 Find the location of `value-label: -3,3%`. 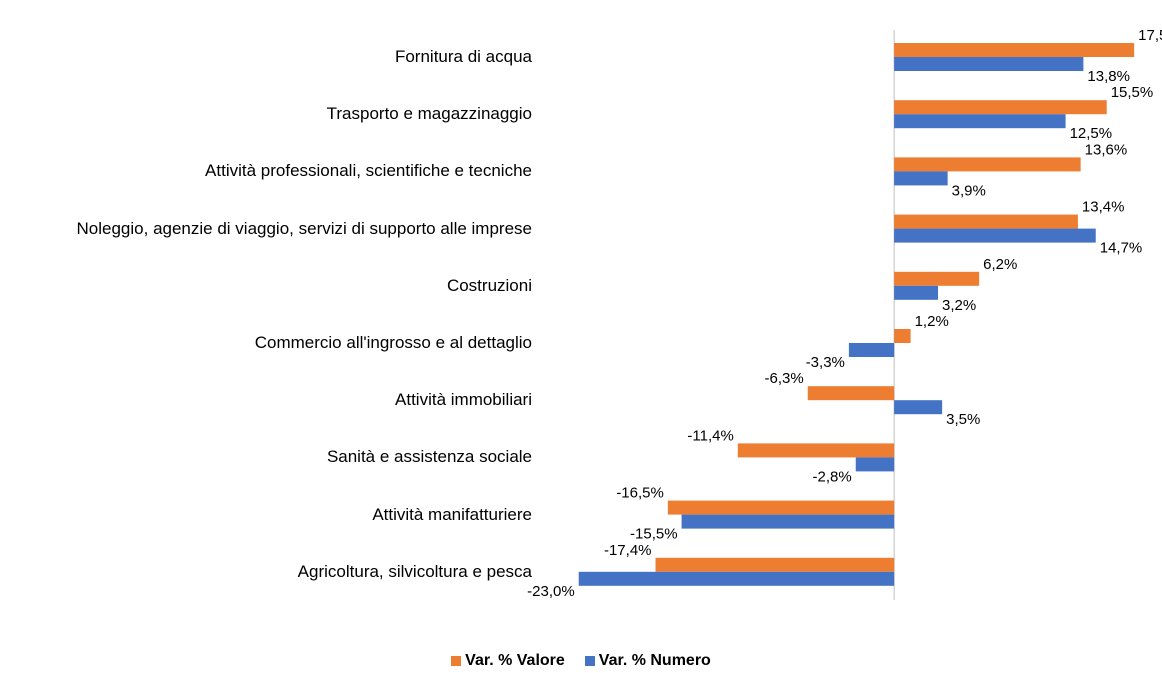

value-label: -3,3% is located at coordinates (825, 362).